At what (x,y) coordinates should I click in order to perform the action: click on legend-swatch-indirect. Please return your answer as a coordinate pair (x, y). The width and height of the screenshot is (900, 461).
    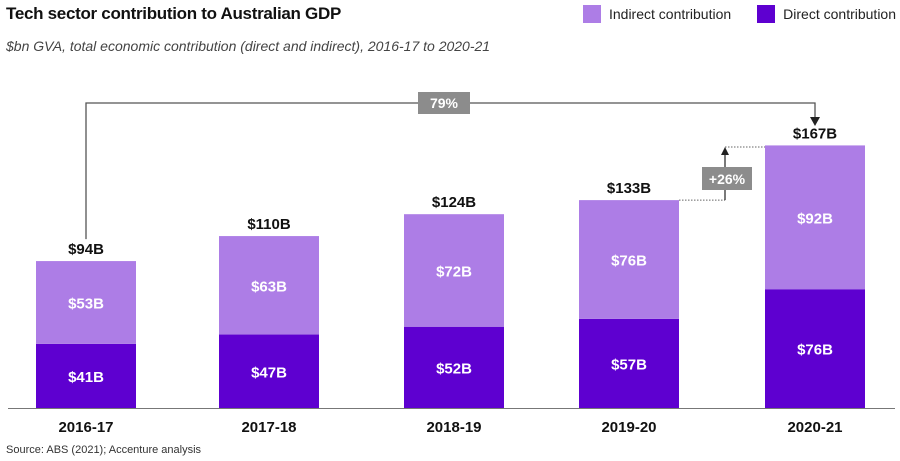
    Looking at the image, I should click on (591, 14).